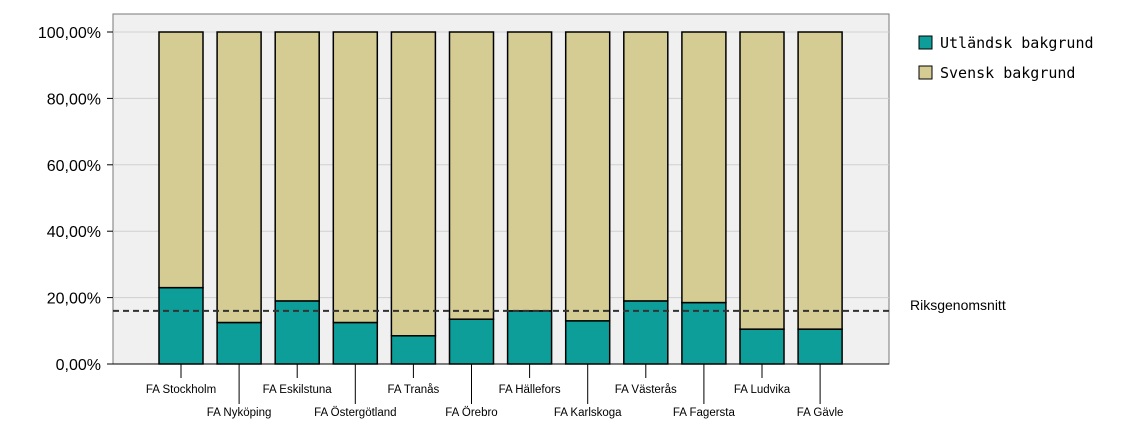 The width and height of the screenshot is (1131, 424). What do you see at coordinates (239, 413) in the screenshot?
I see `x-tick-label: FA Nyköping` at bounding box center [239, 413].